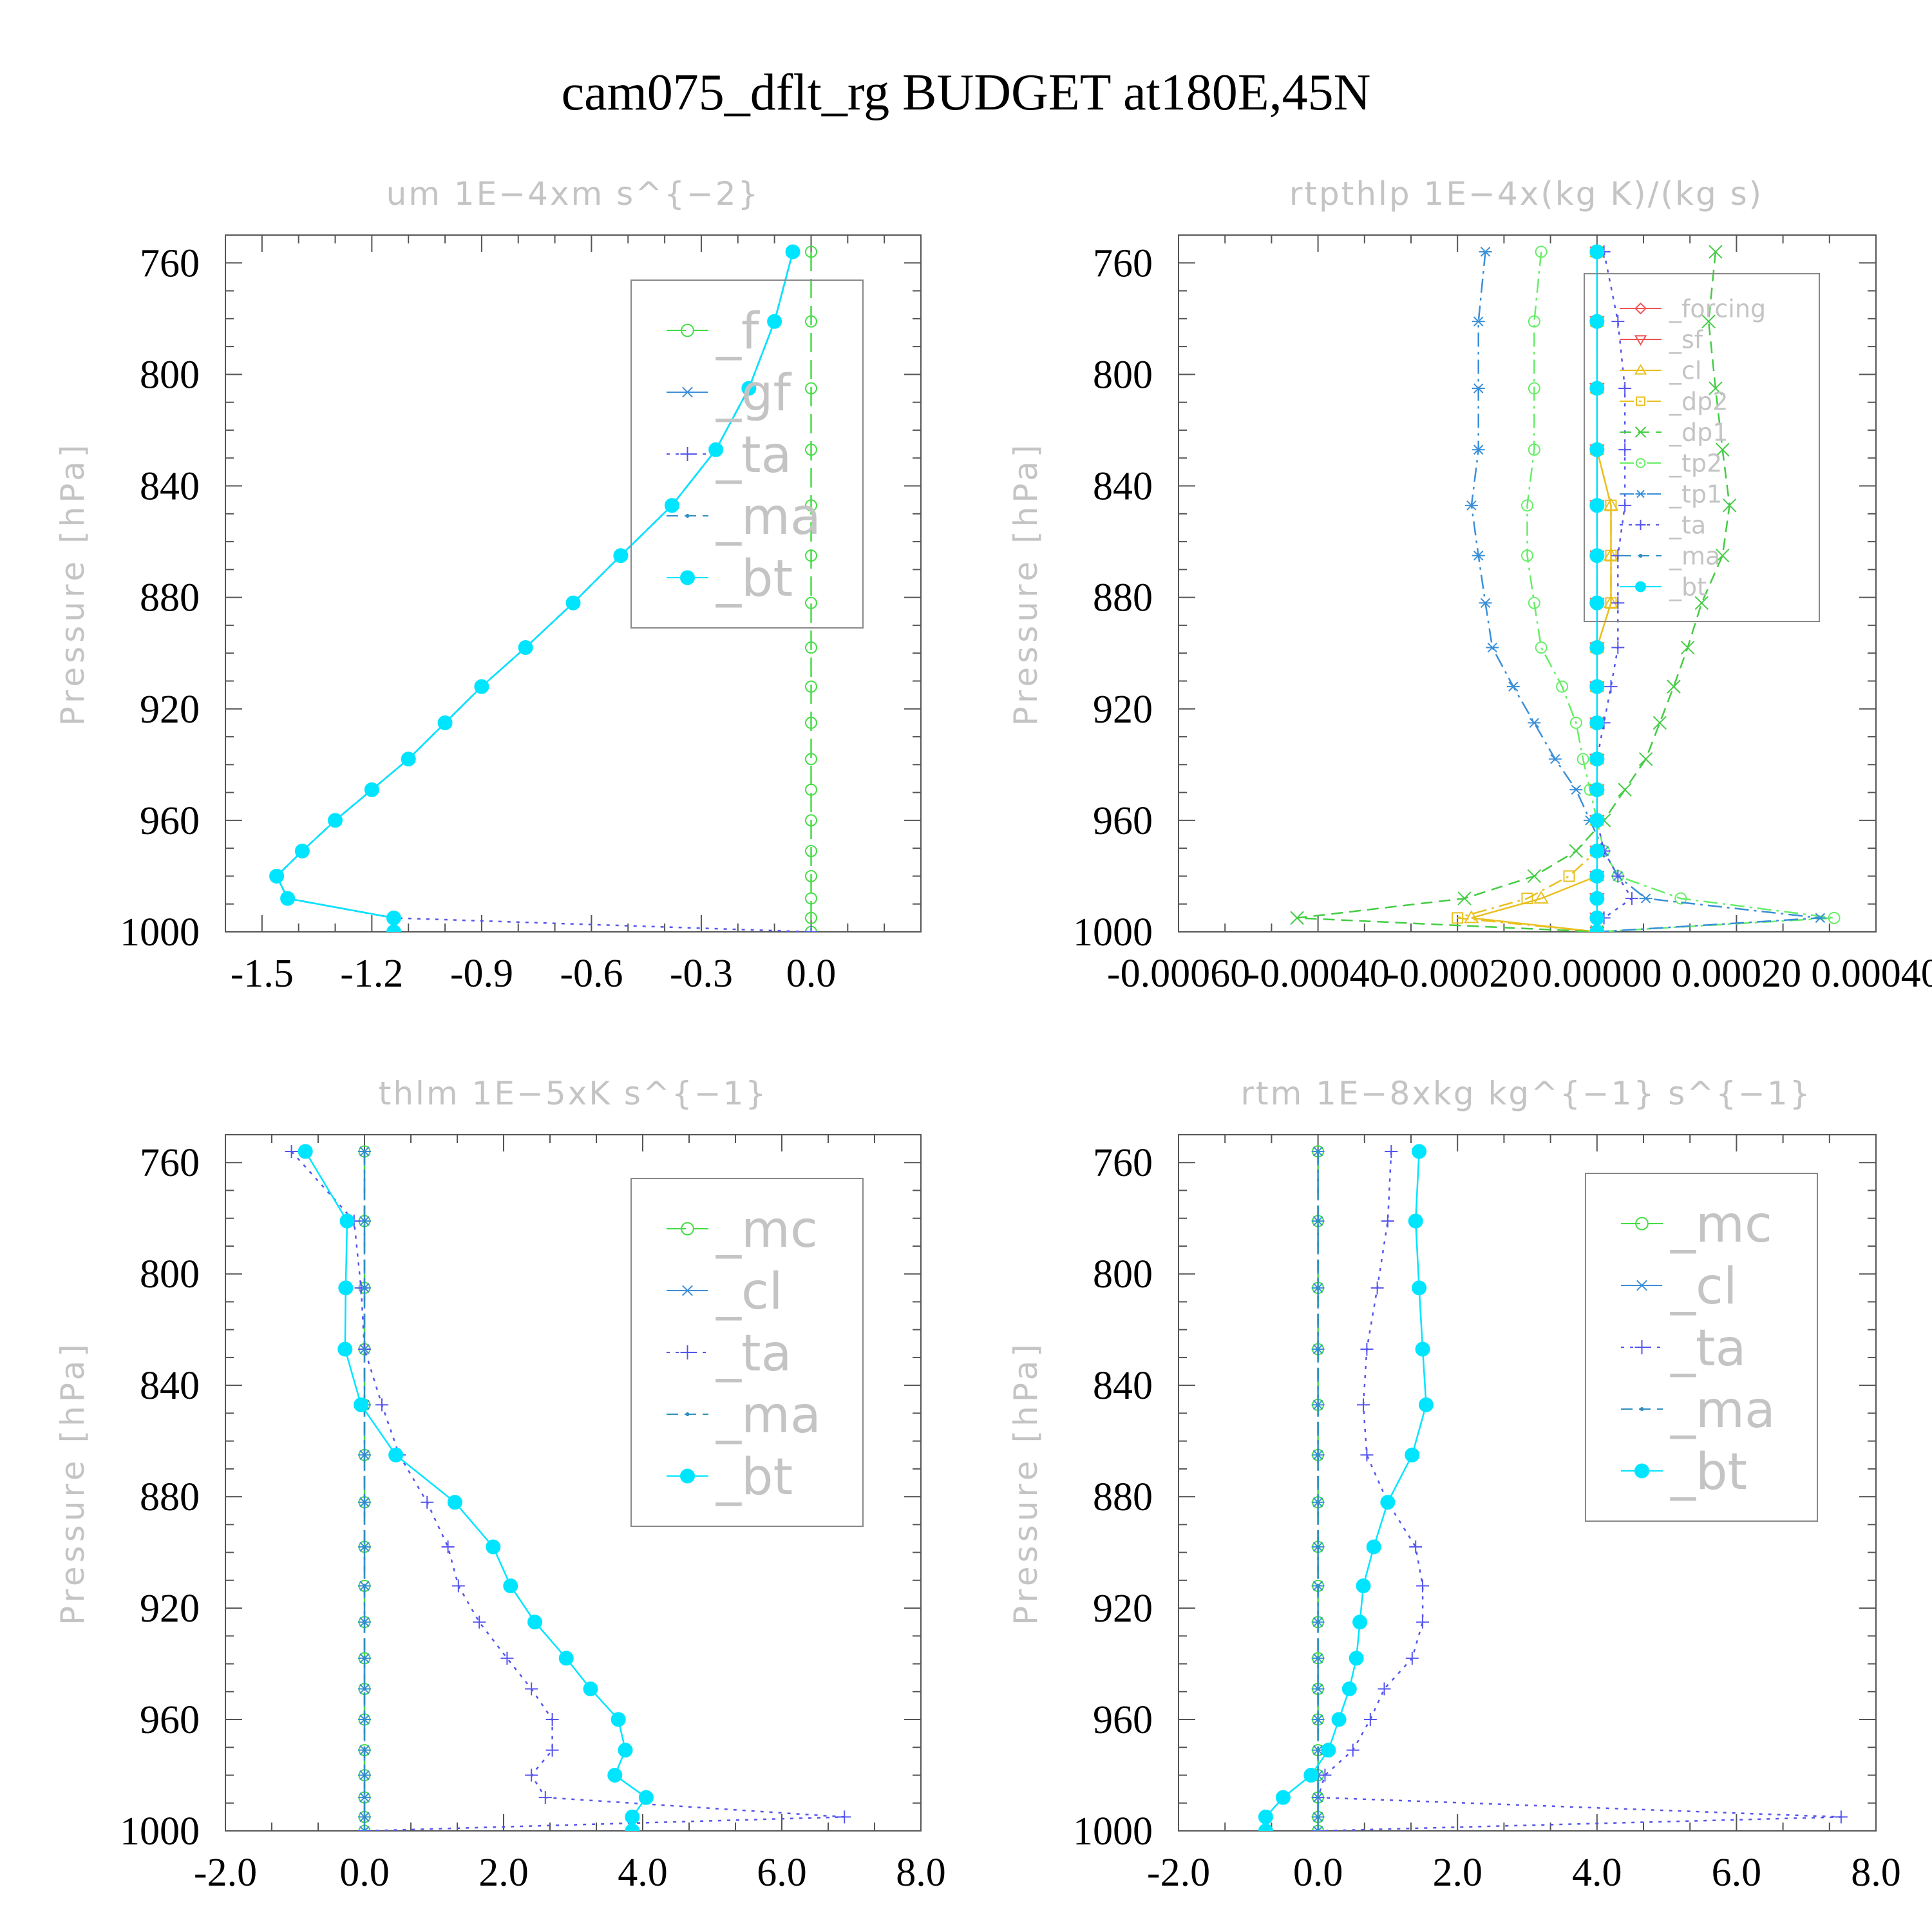 The width and height of the screenshot is (1932, 1932). I want to click on legend-label: _bt, so click(1708, 1472).